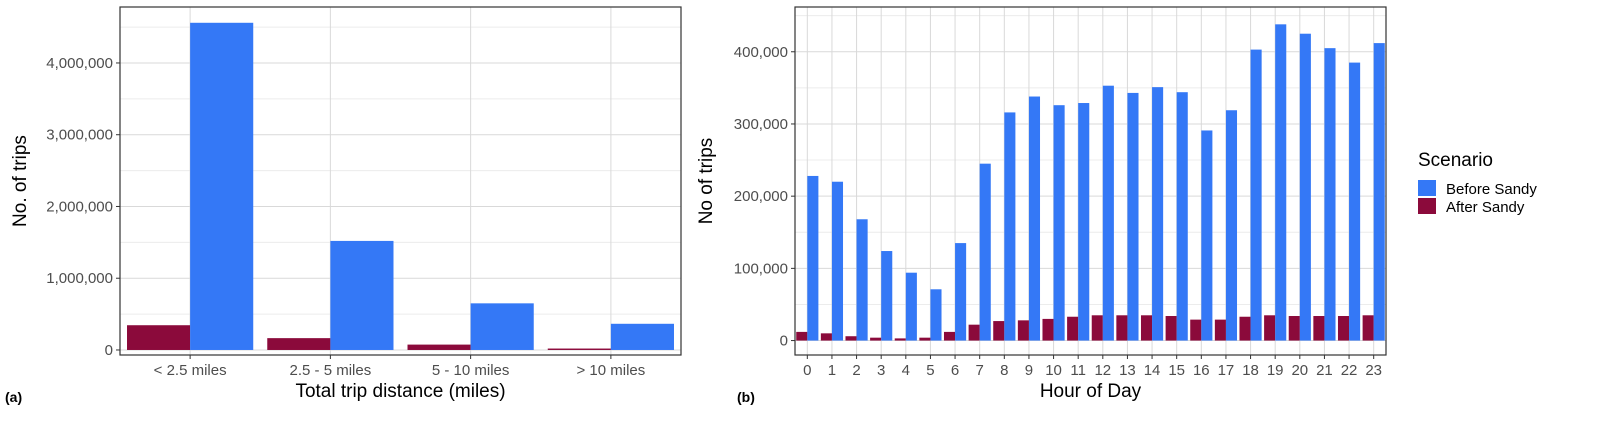  Describe the element at coordinates (1176, 370) in the screenshot. I see `x-tick-label: 15` at that location.